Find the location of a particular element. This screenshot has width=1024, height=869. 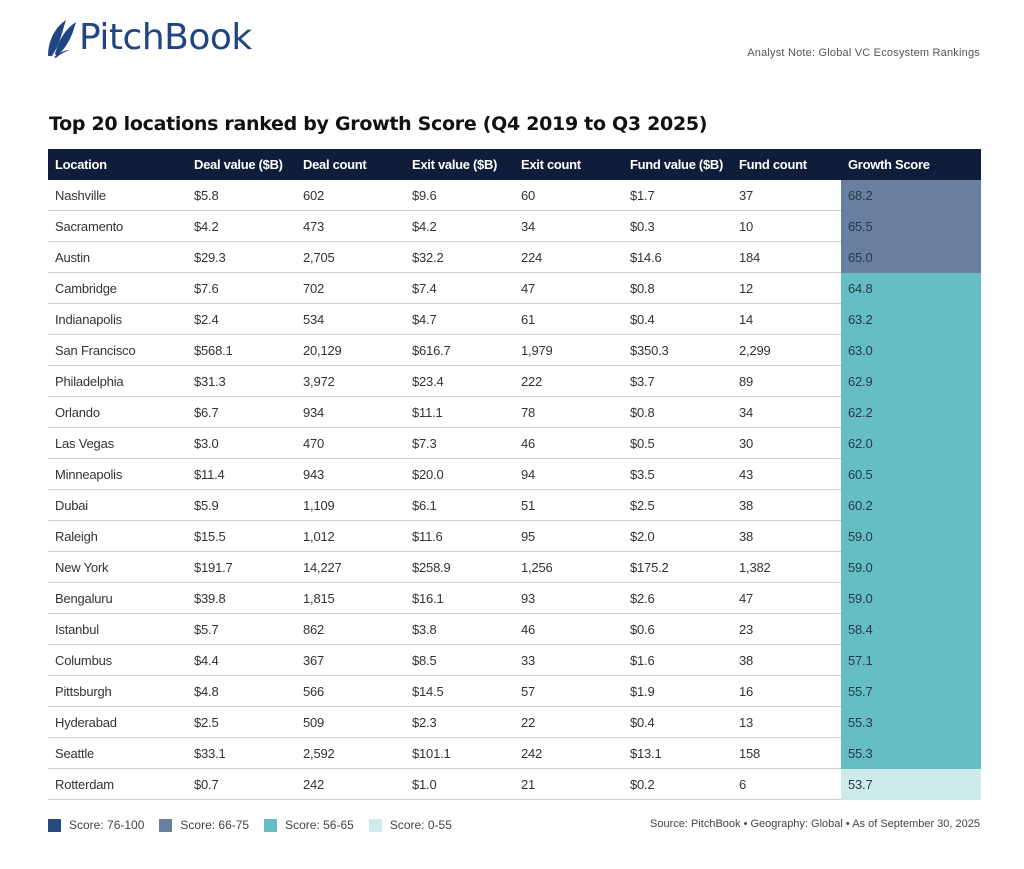

table-cell: $3.8 is located at coordinates (459, 629).